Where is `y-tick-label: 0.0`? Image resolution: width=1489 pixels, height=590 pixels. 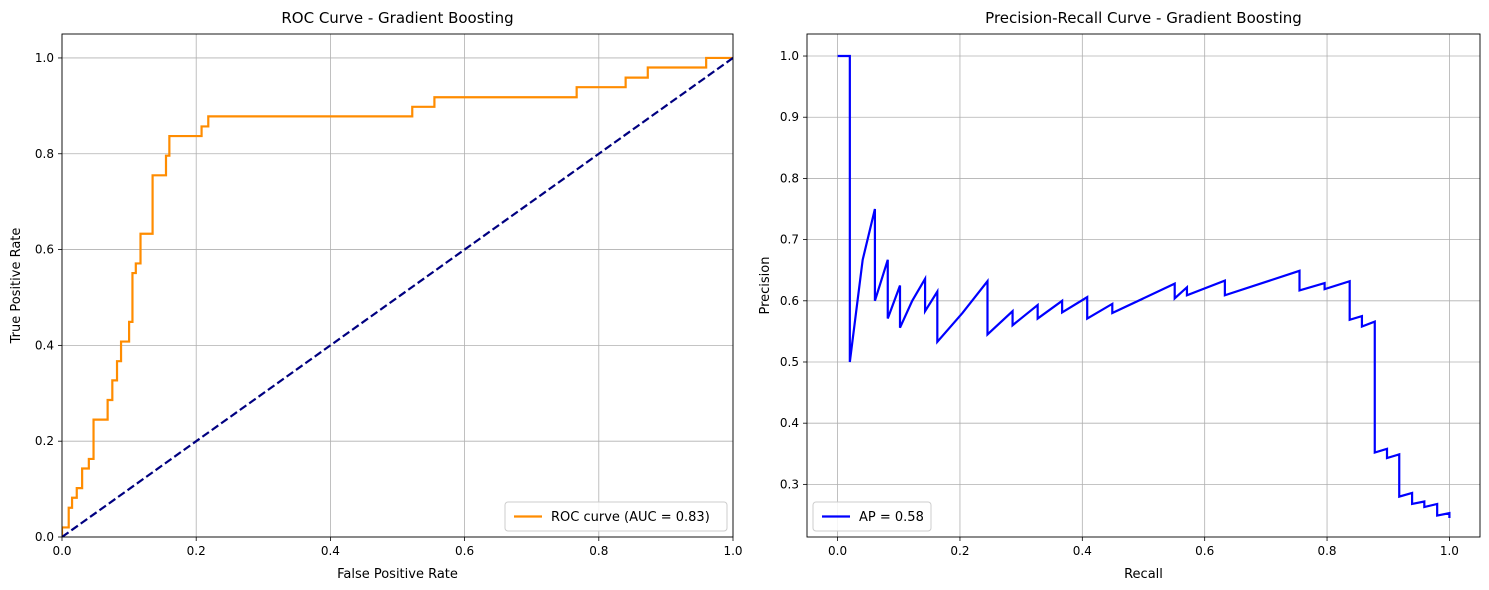
y-tick-label: 0.0 is located at coordinates (44, 537).